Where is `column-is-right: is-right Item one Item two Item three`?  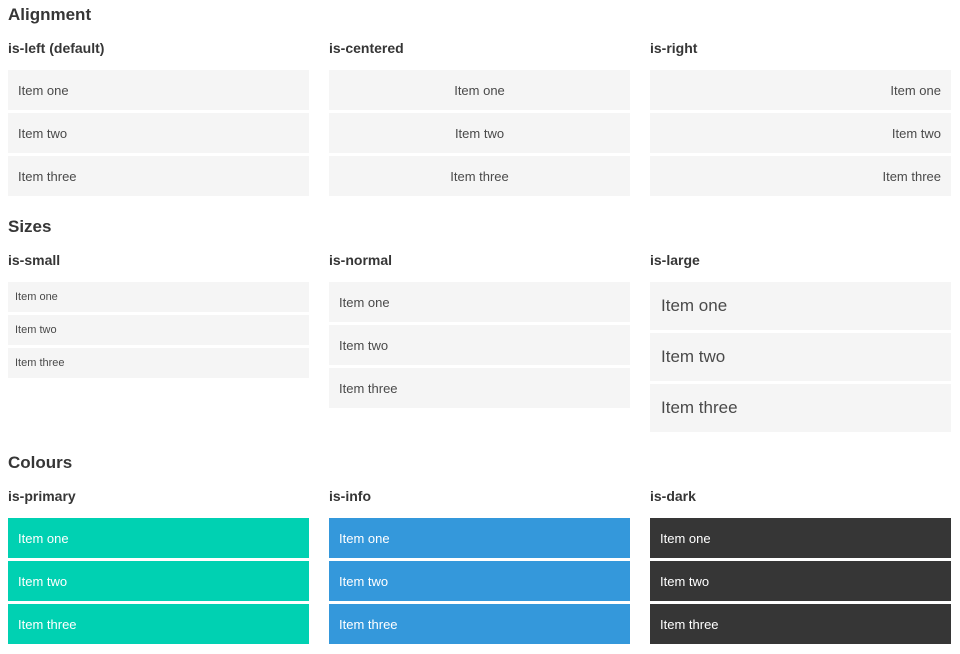 column-is-right: is-right Item one Item two Item three is located at coordinates (800, 119).